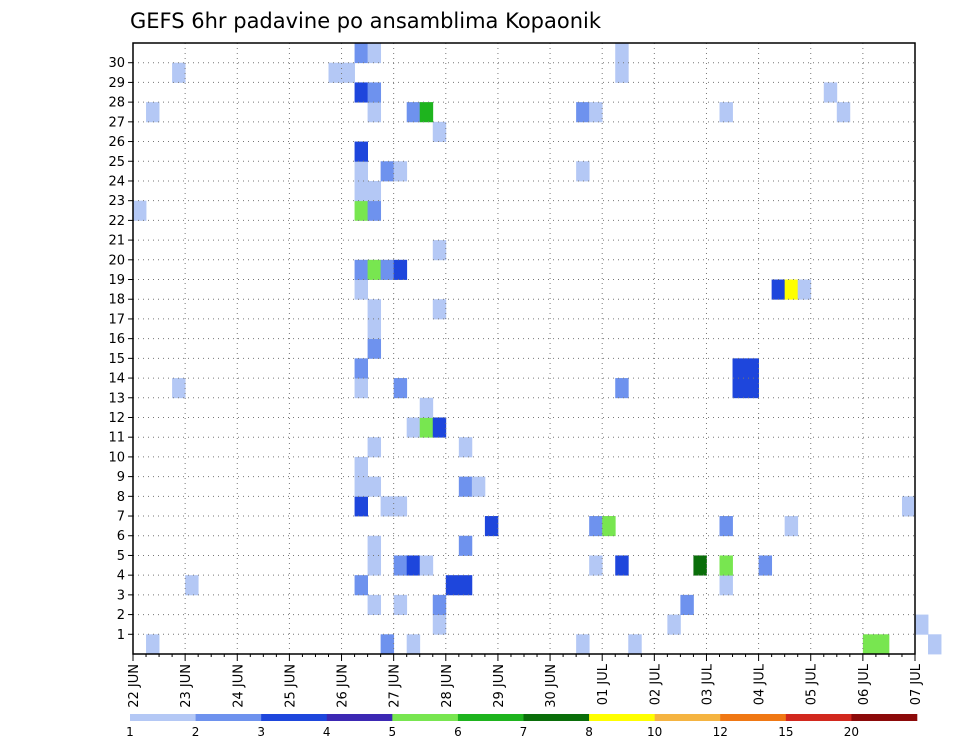 The image size is (960, 742). What do you see at coordinates (116, 359) in the screenshot?
I see `y-tick-label: 15` at bounding box center [116, 359].